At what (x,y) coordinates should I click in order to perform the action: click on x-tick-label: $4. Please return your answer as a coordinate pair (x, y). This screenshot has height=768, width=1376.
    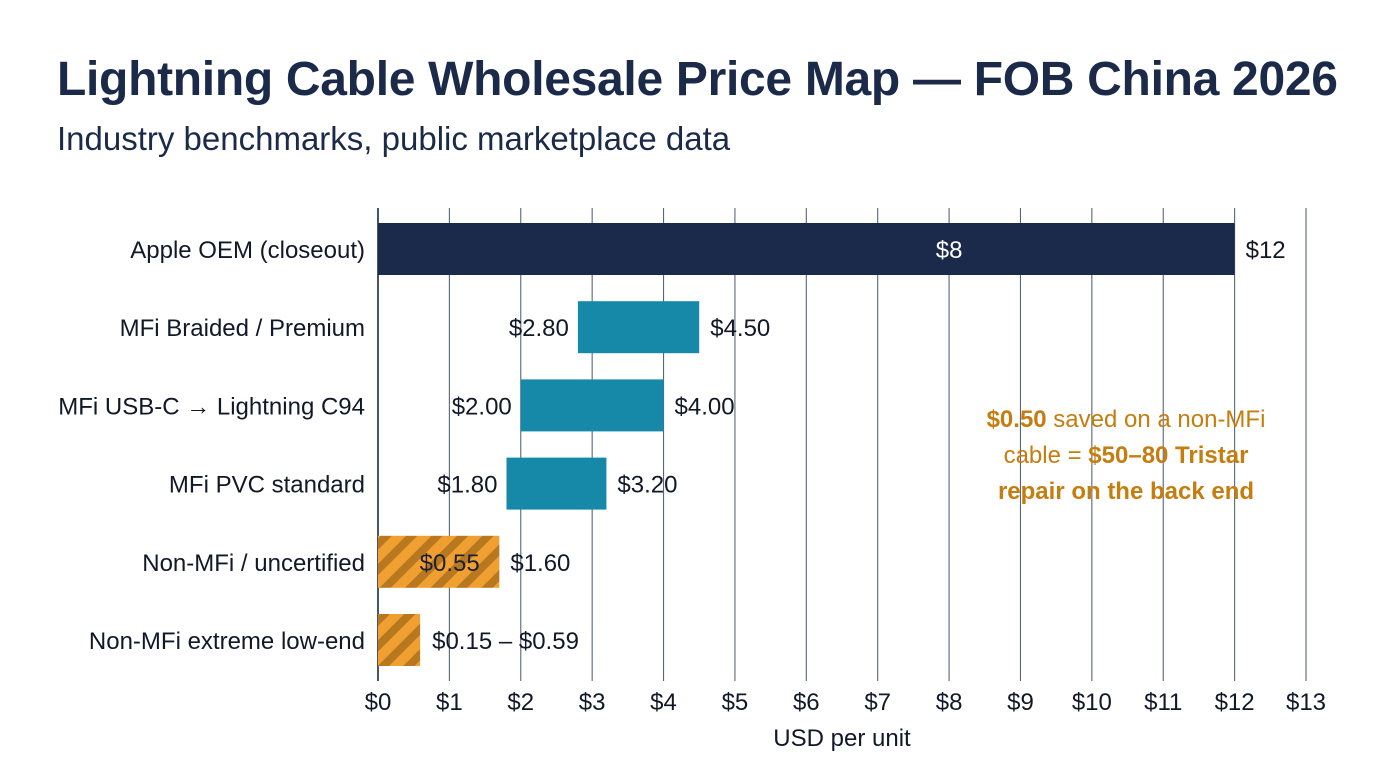
    Looking at the image, I should click on (663, 702).